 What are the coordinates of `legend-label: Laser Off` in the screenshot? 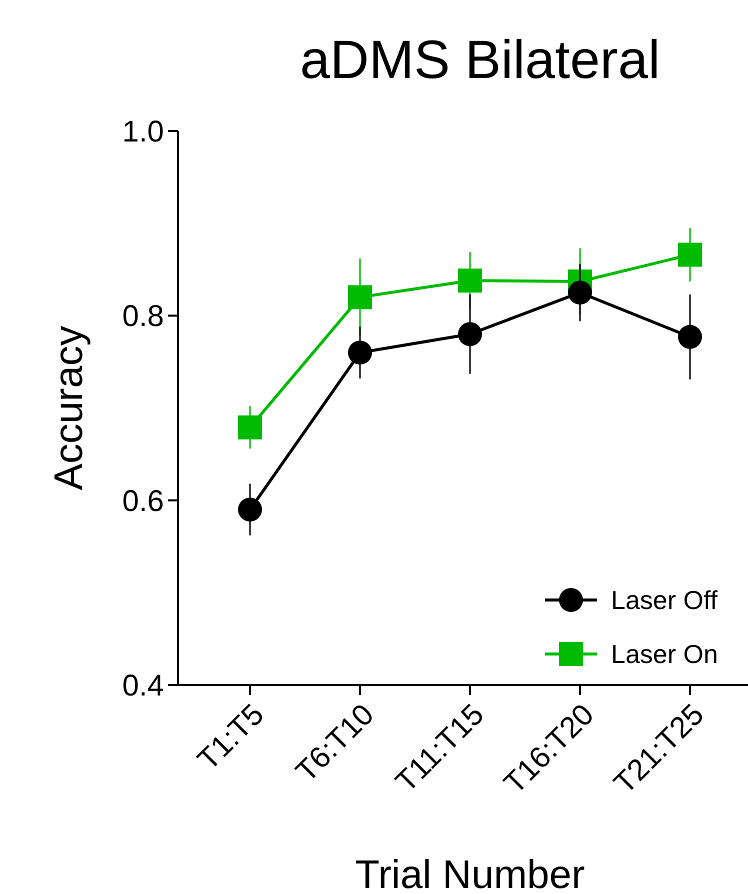 It's located at (664, 600).